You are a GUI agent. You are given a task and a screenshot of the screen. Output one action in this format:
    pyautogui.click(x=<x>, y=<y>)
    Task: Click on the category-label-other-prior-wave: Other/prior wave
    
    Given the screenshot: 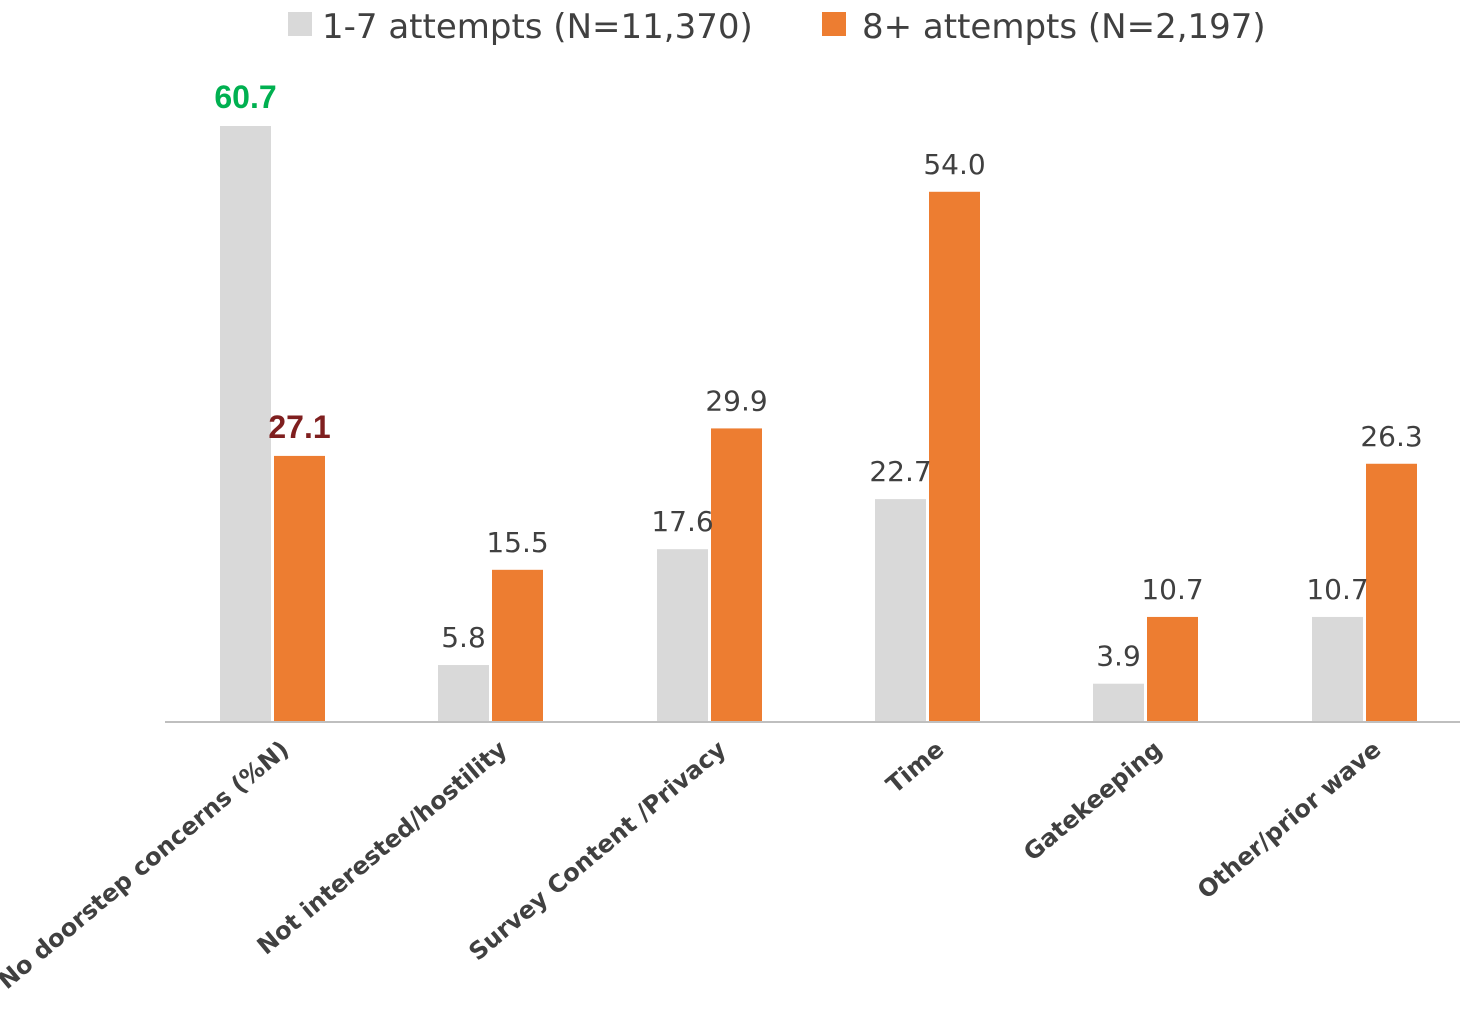 What is the action you would take?
    pyautogui.click(x=1289, y=819)
    